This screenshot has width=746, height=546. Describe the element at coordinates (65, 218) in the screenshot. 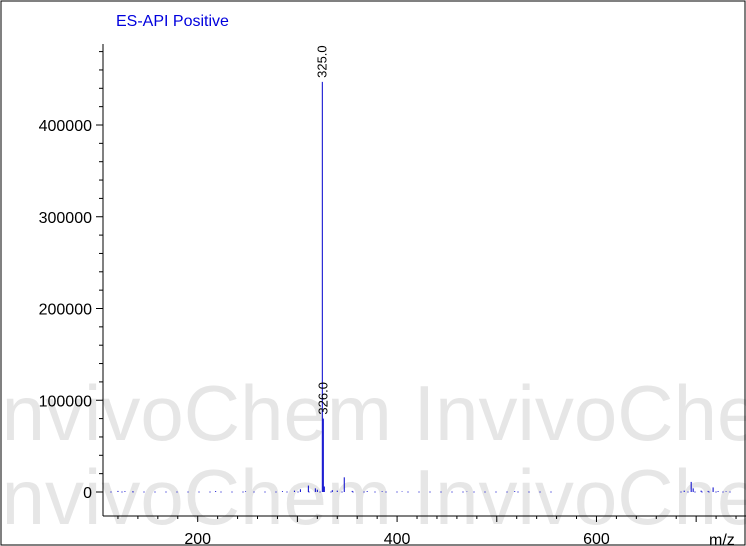

I see `y-tick-label: 300000` at that location.